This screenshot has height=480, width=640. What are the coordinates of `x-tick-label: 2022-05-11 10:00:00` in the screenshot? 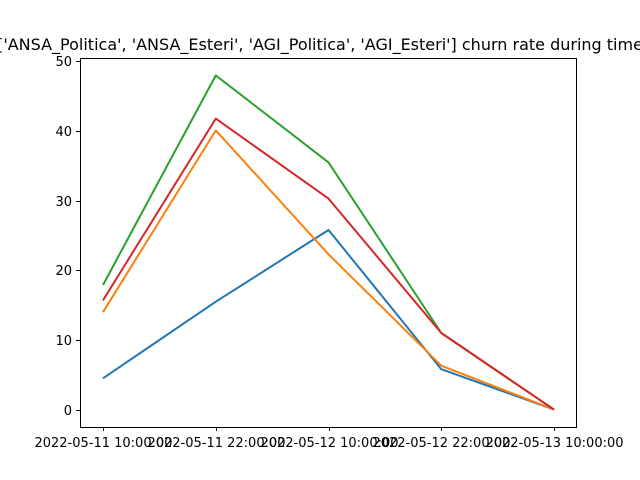 It's located at (103, 443).